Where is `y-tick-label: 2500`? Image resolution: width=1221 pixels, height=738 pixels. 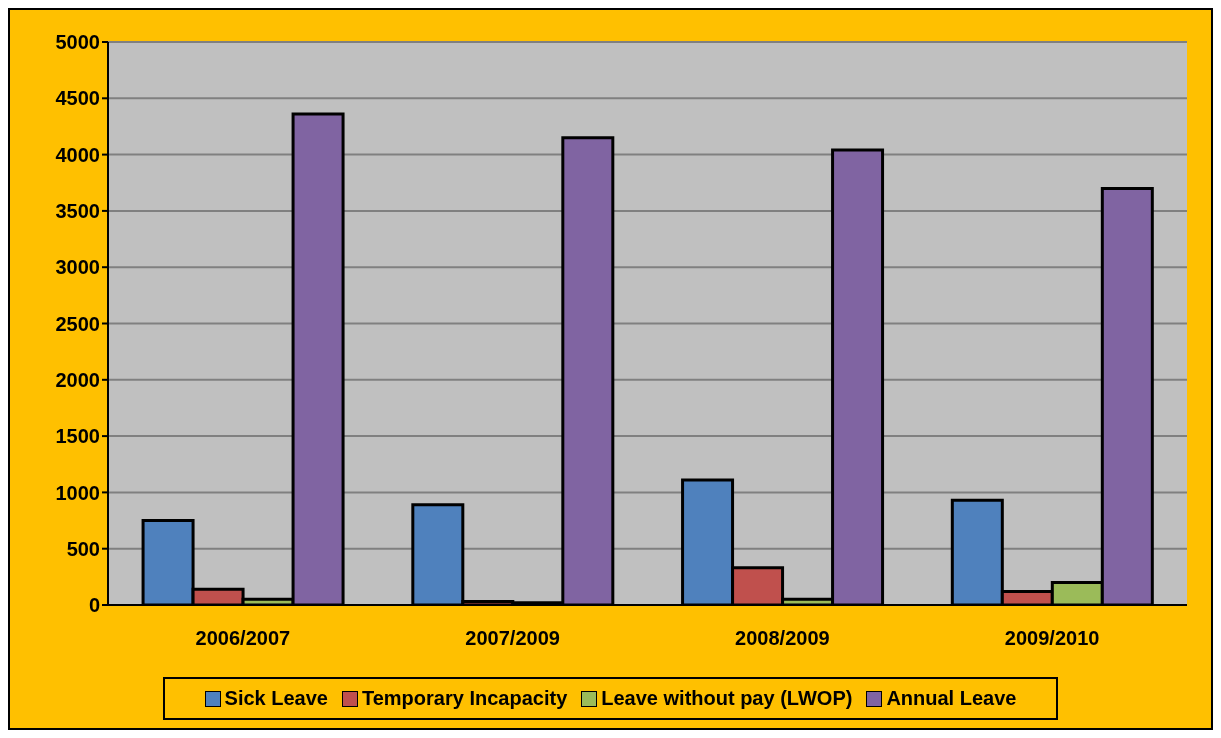 y-tick-label: 2500 is located at coordinates (77, 323).